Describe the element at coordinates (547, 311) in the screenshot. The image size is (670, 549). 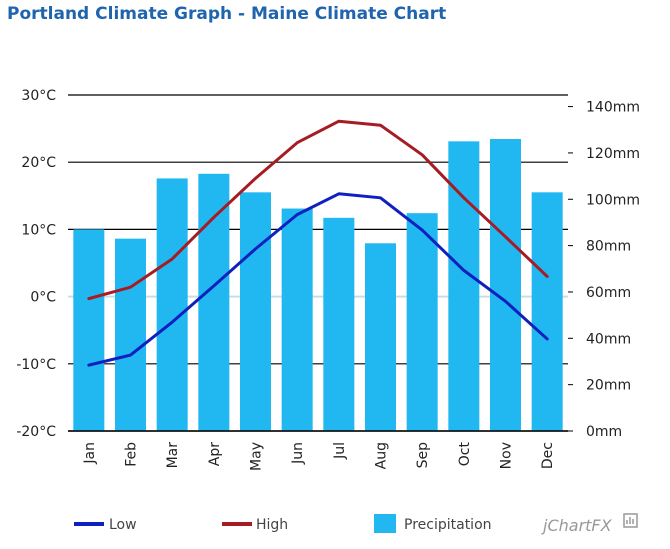
I see `precipitation-bar-dec` at that location.